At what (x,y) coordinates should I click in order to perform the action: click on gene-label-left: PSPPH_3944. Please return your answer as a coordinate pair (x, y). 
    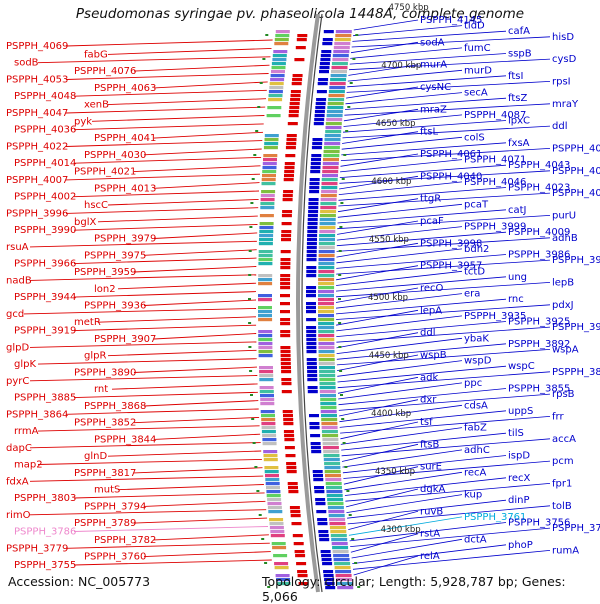
    Looking at the image, I should click on (45, 297).